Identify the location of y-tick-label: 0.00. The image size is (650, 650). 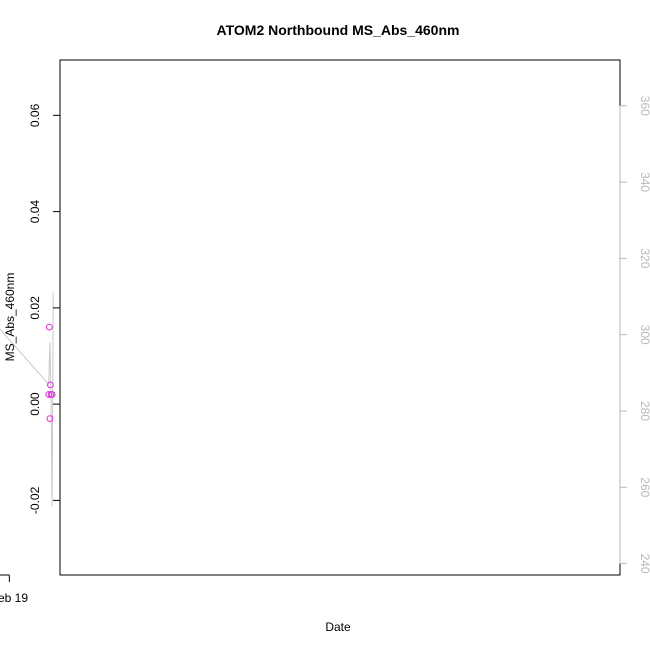
(35, 404).